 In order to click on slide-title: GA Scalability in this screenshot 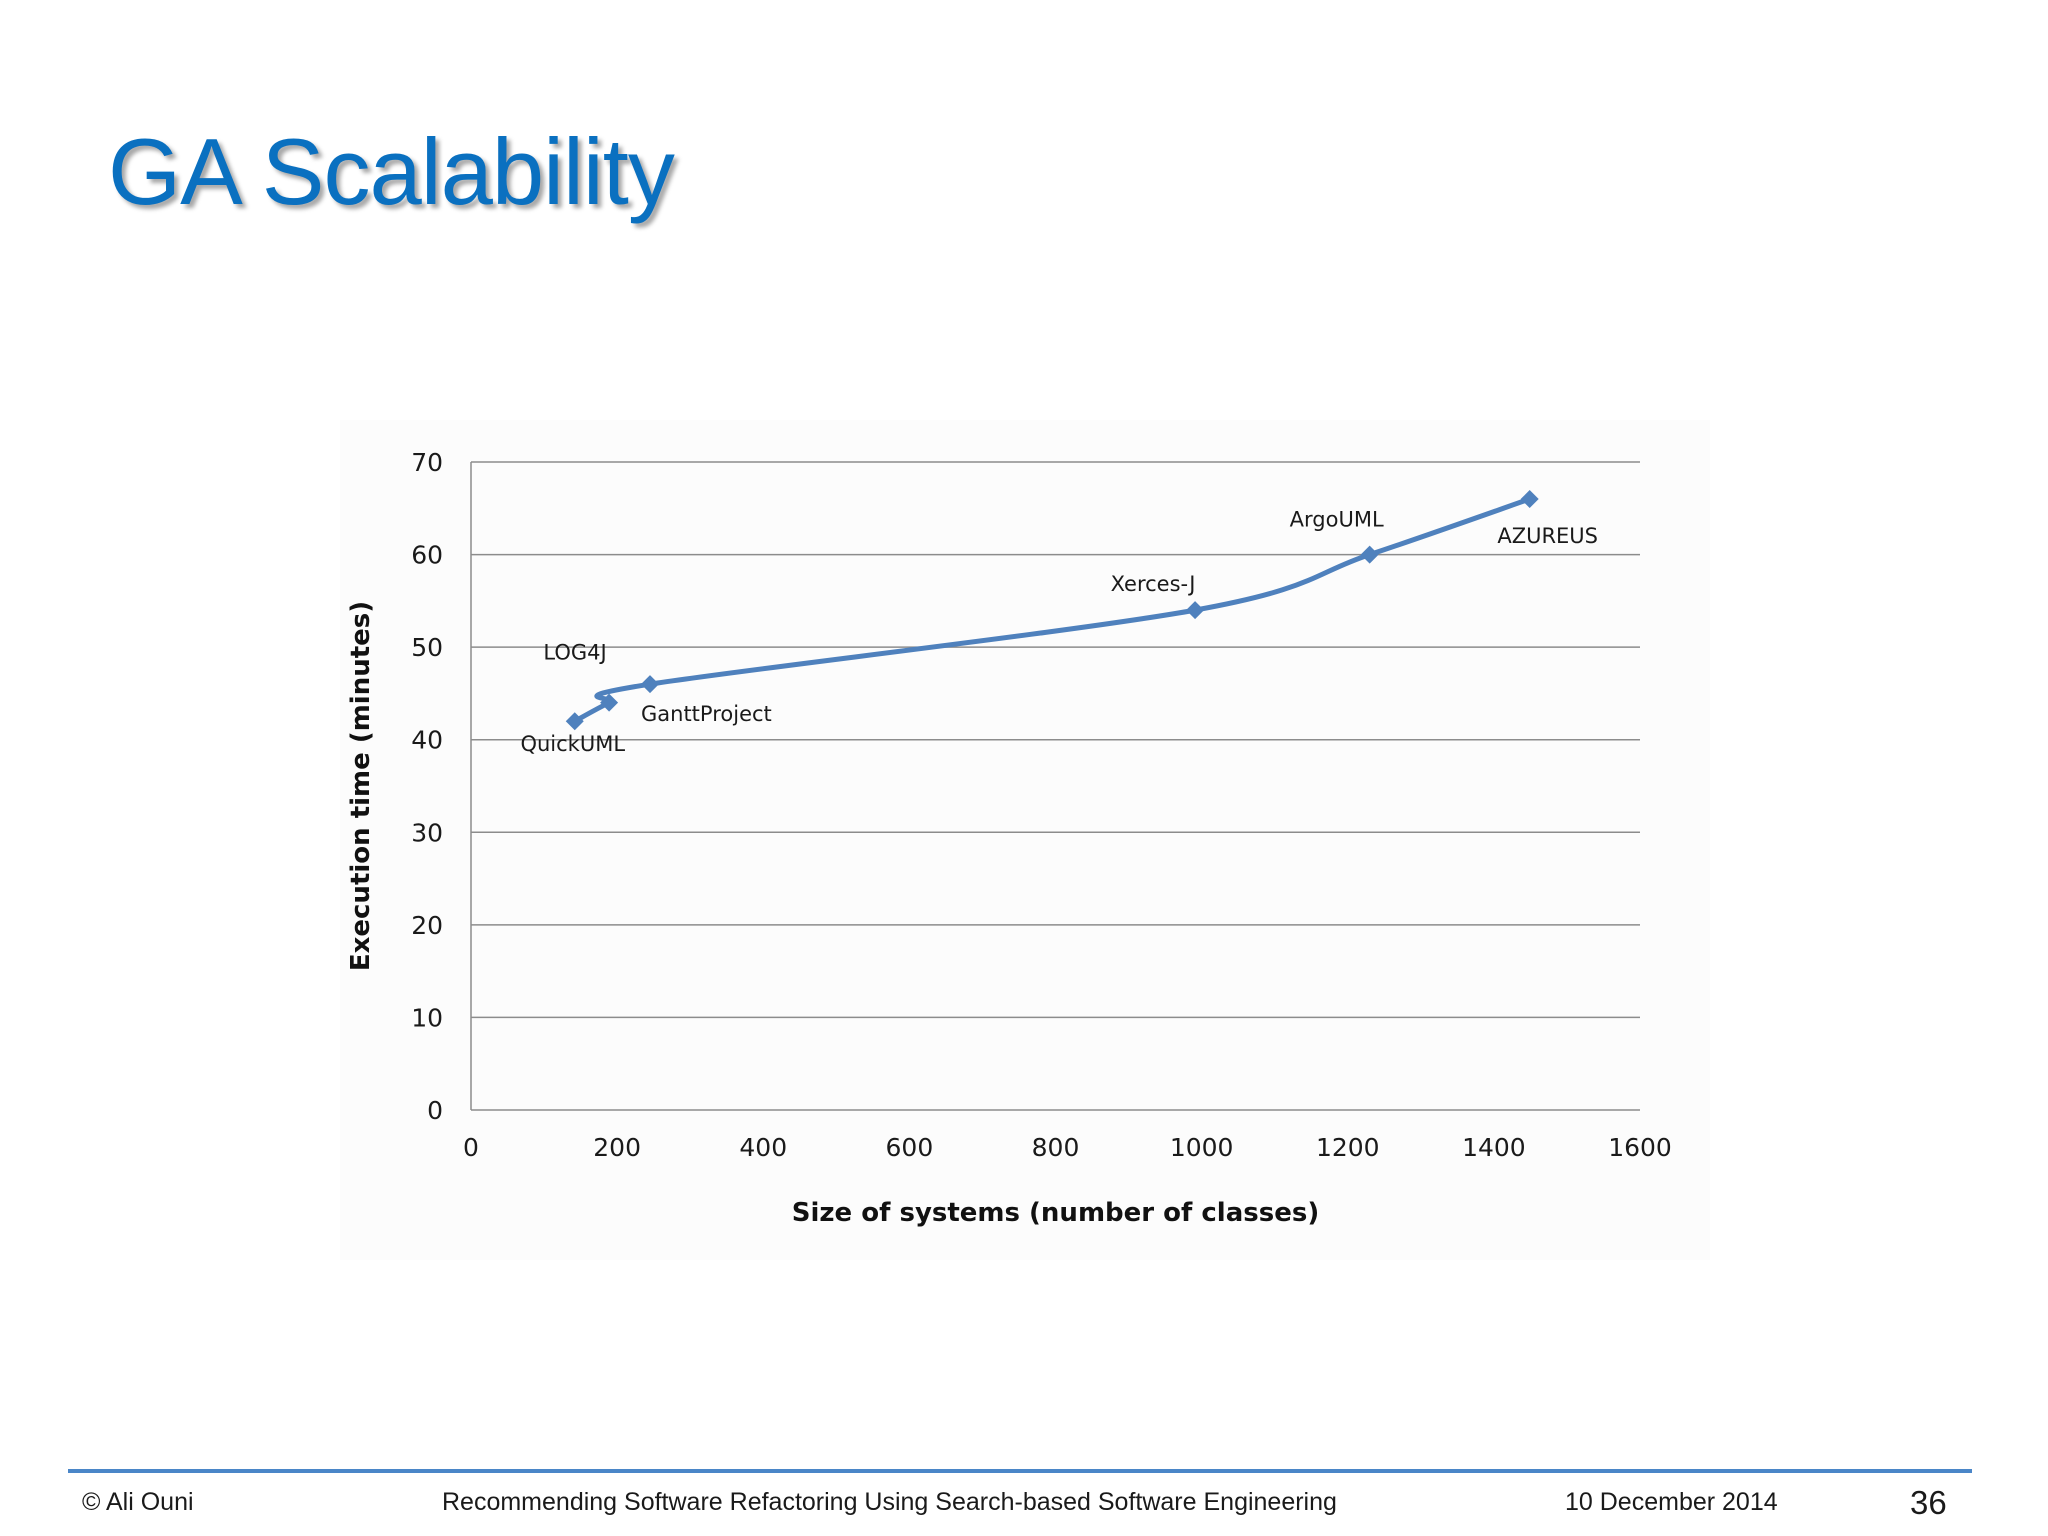, I will do `click(391, 171)`.